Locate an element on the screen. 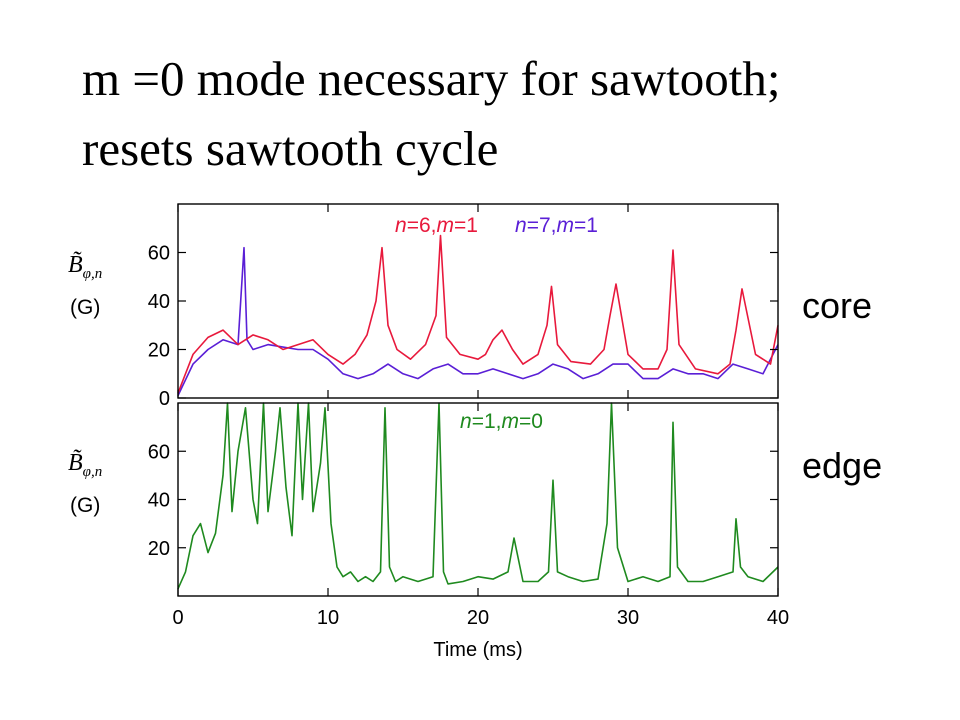  core-legend-0: n=6,m=1 is located at coordinates (436, 225).